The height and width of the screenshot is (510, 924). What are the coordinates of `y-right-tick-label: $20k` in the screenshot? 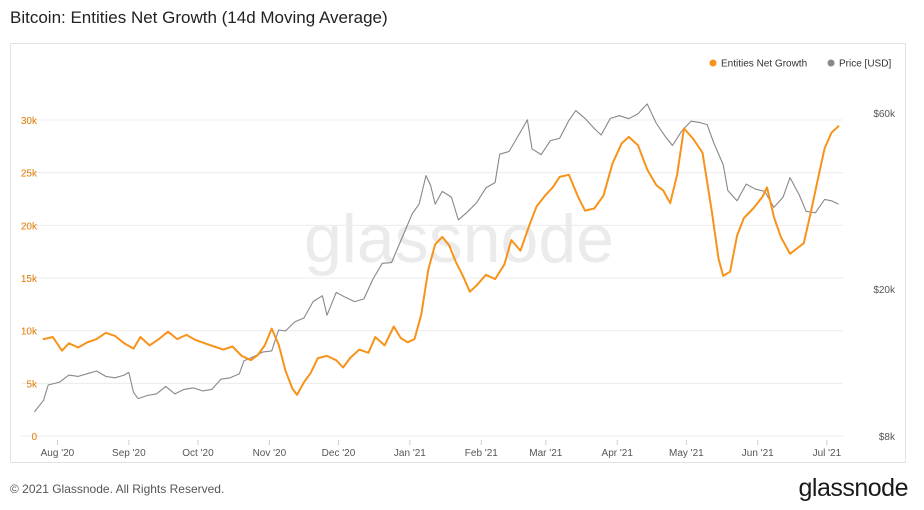 It's located at (884, 290).